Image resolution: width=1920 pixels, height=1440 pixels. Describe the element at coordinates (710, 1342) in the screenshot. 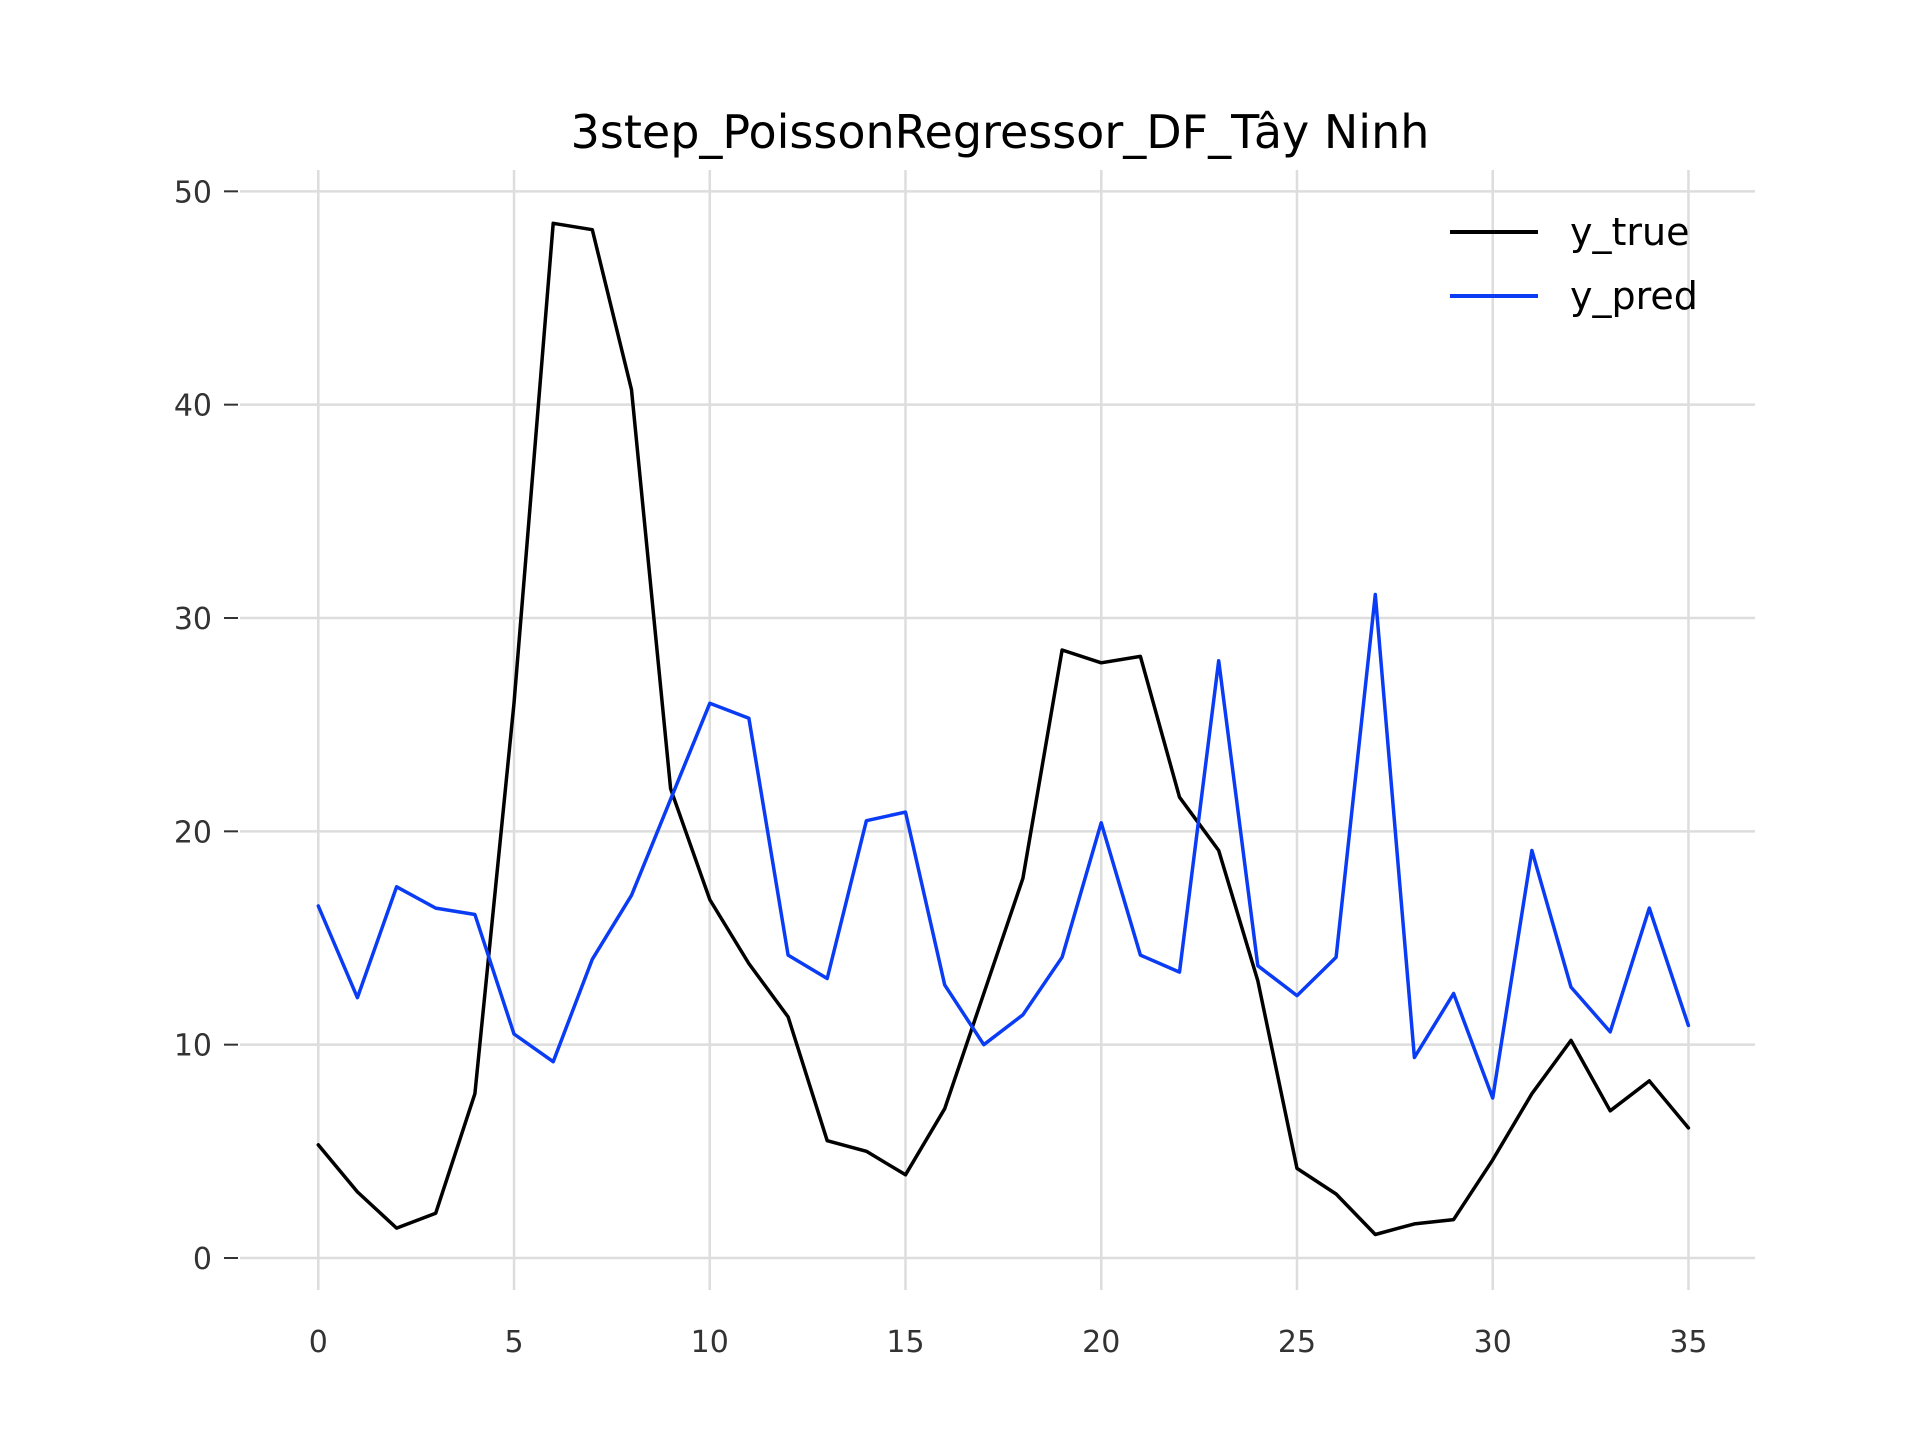

I see `x-tick-label: 10` at that location.